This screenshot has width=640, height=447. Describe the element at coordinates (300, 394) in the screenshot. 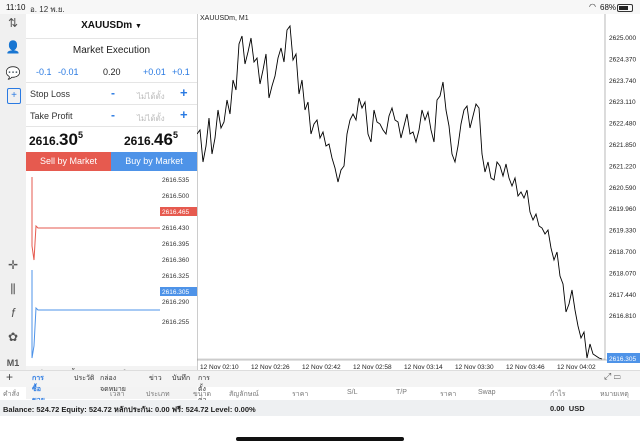

I see `col-price: ราคา` at that location.